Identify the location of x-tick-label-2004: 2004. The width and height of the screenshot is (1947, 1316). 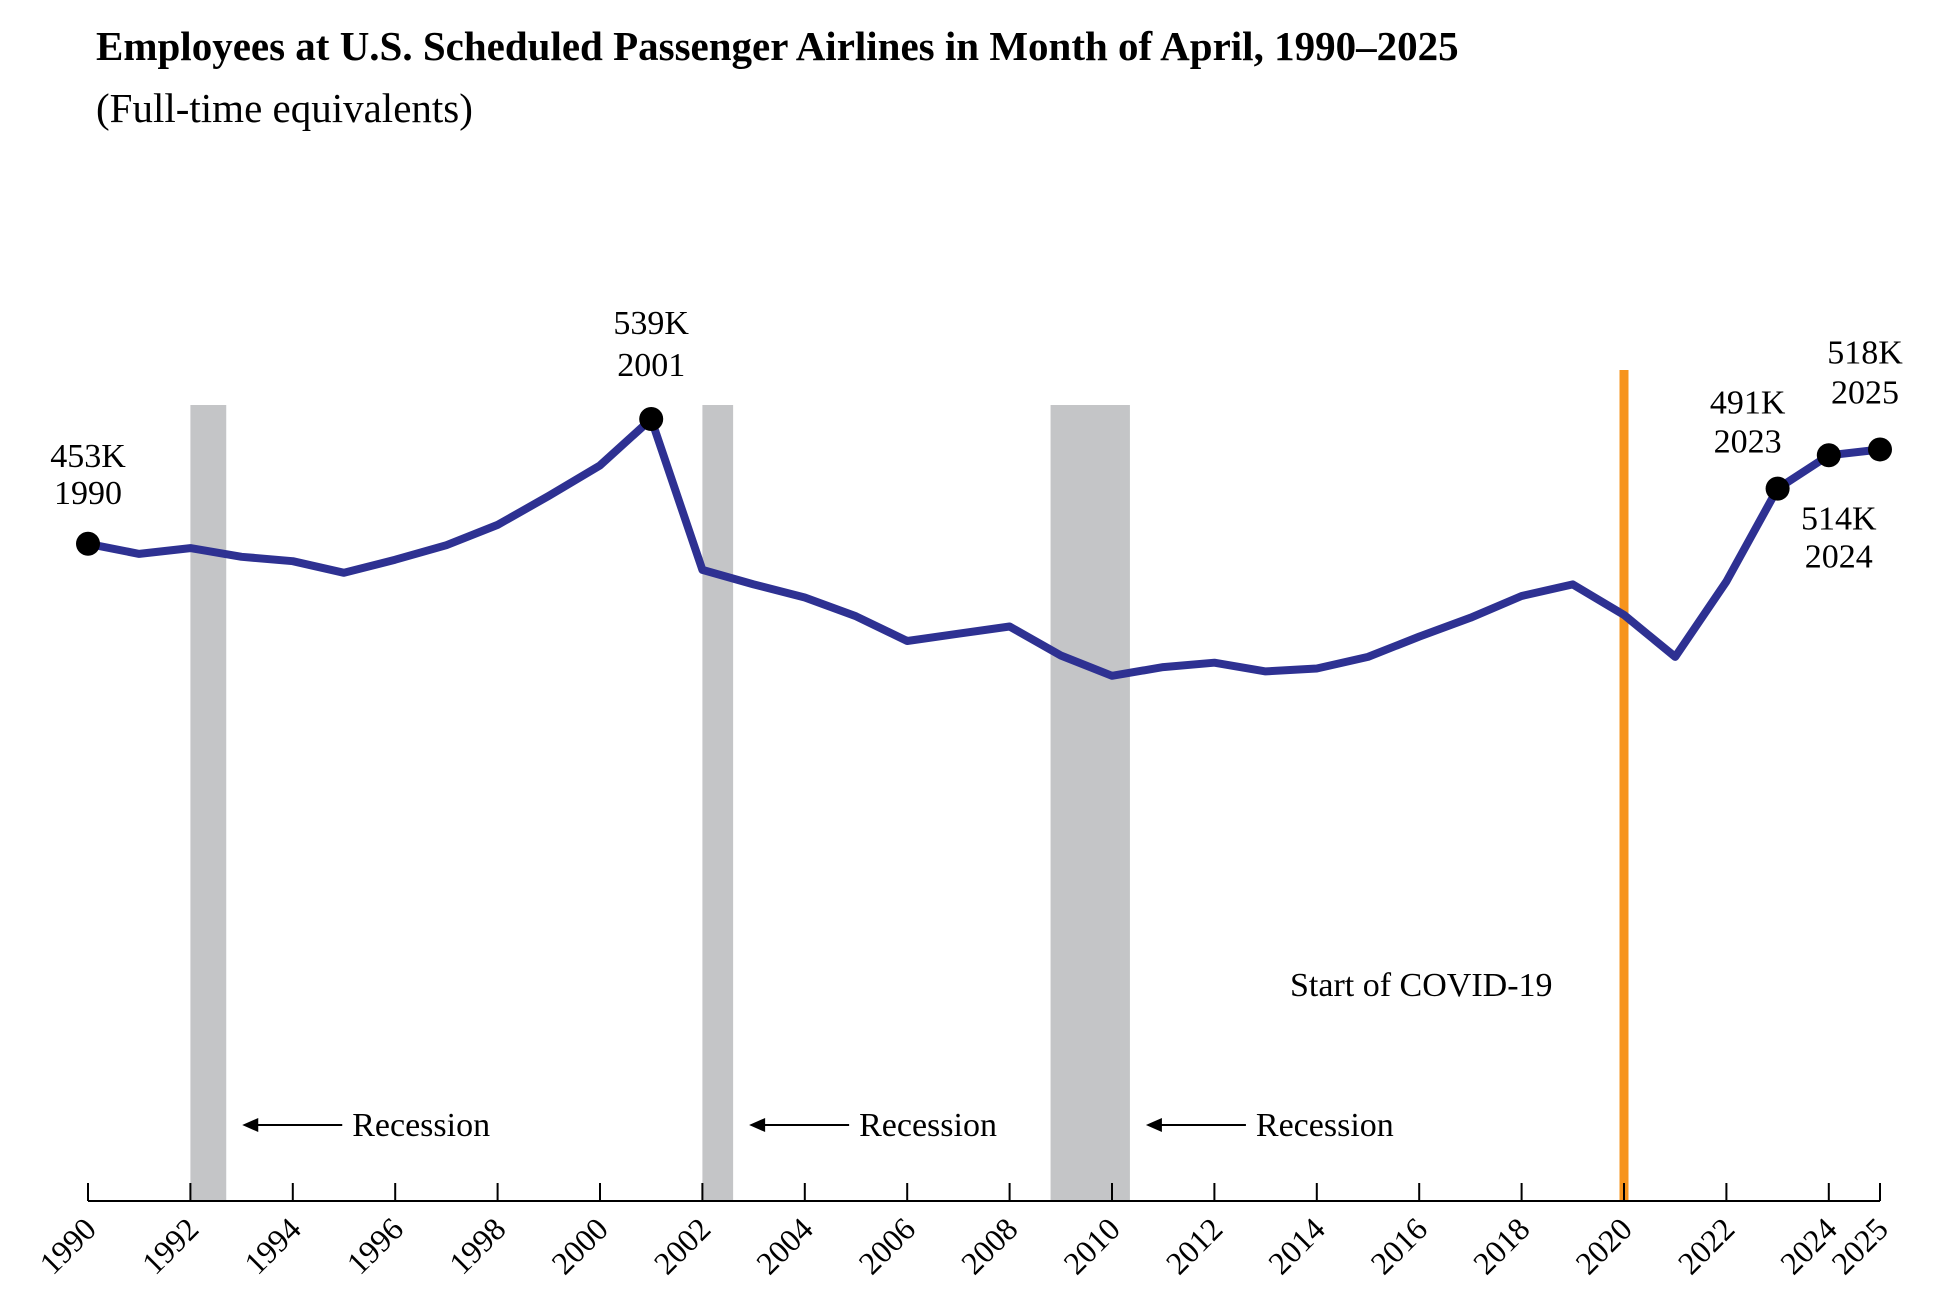
(784, 1245).